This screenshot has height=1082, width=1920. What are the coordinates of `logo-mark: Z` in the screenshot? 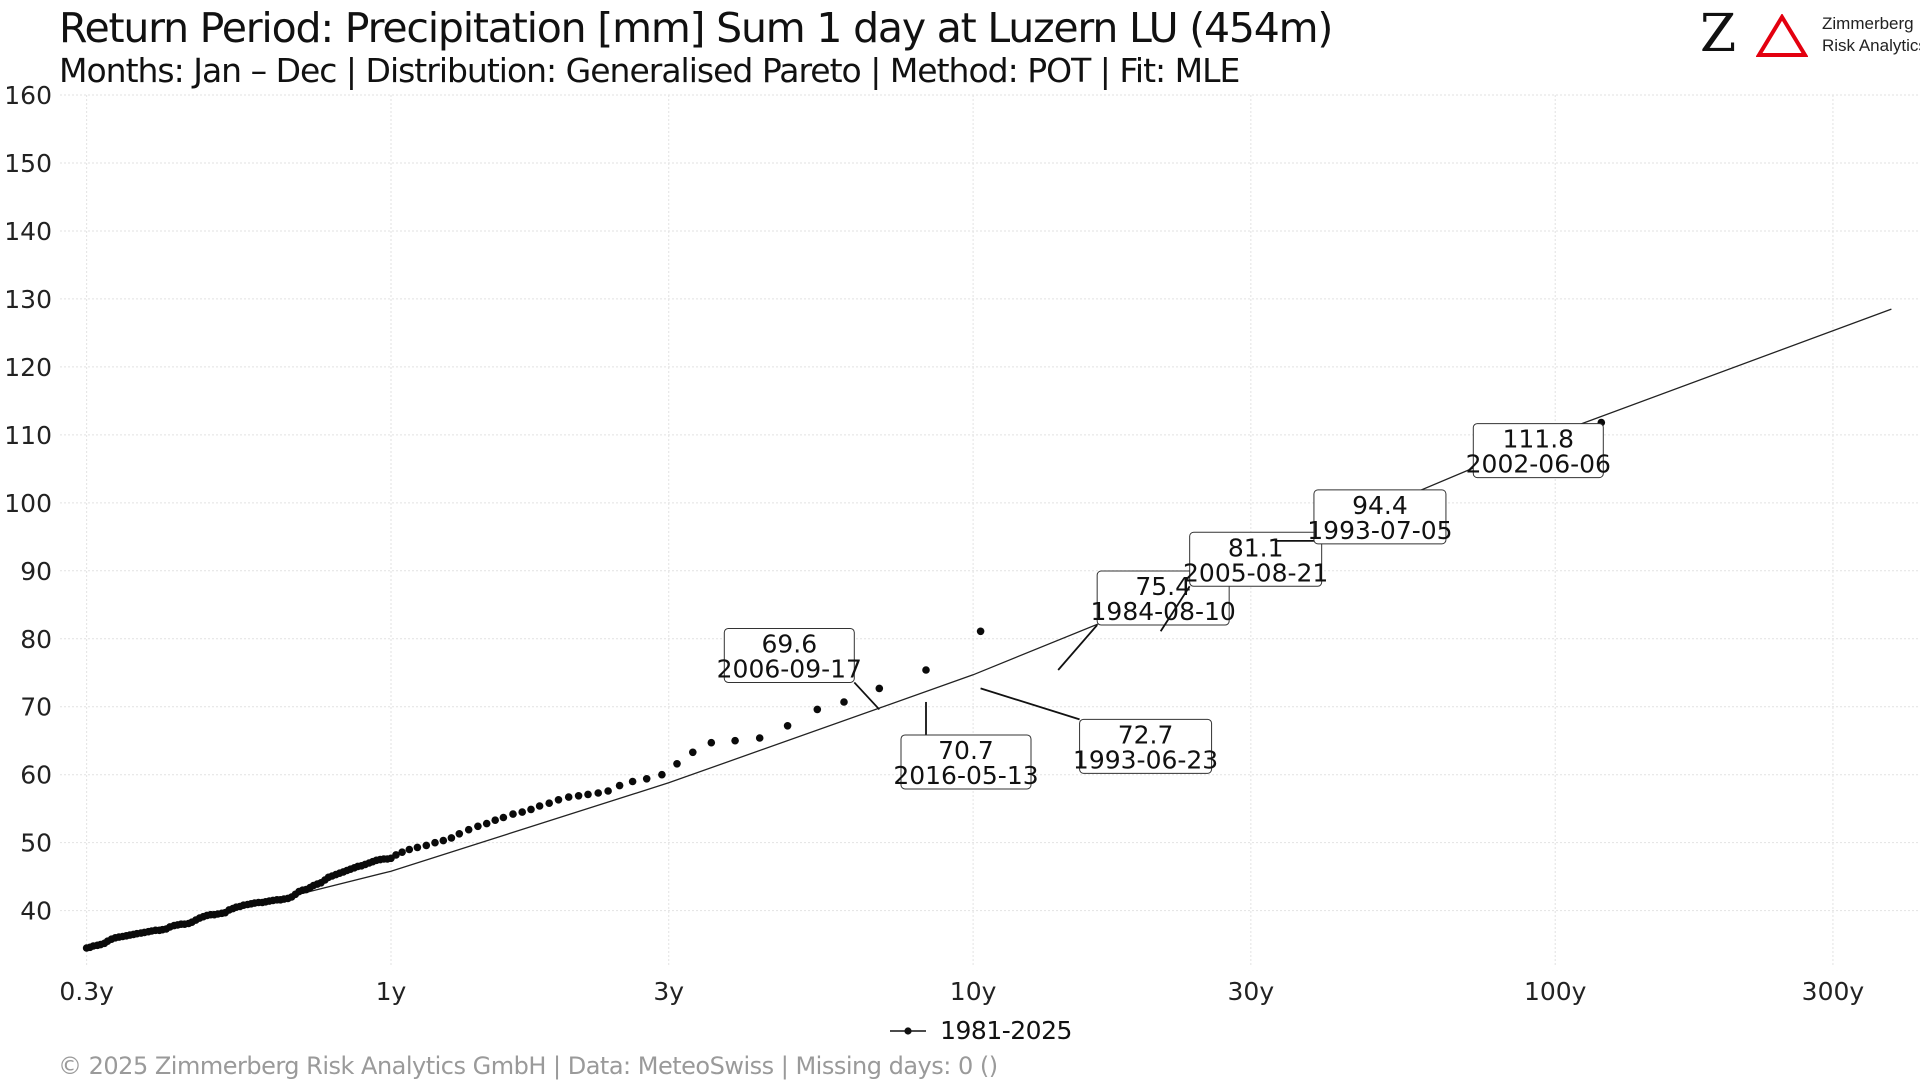 It's located at (1718, 34).